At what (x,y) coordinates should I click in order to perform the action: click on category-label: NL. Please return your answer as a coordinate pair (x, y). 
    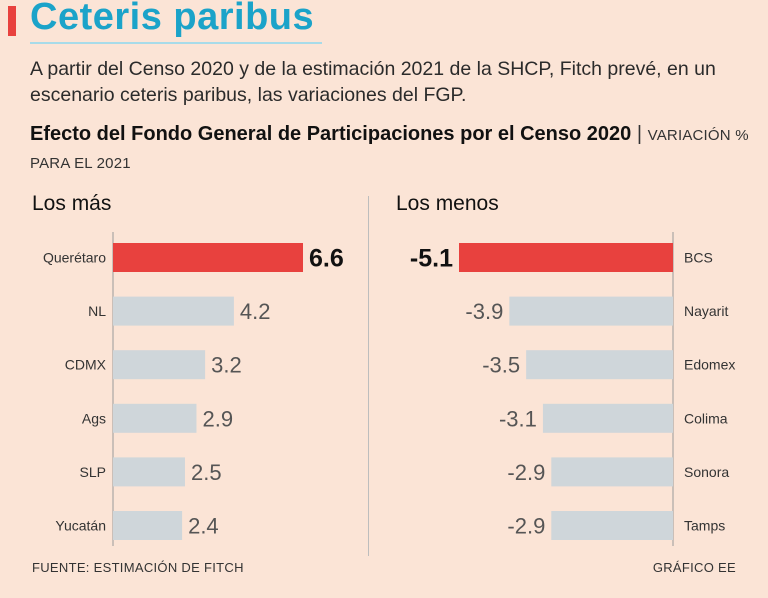
    Looking at the image, I should click on (97, 311).